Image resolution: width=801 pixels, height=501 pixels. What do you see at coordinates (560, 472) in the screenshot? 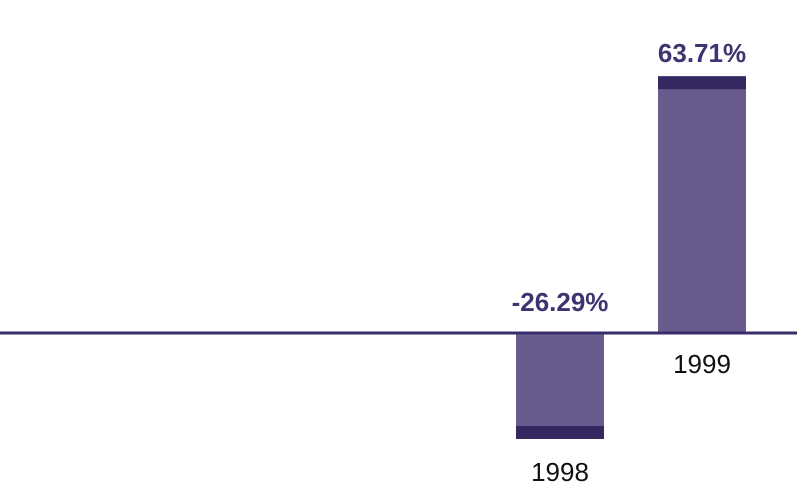
I see `category-label-1998: 1998` at bounding box center [560, 472].